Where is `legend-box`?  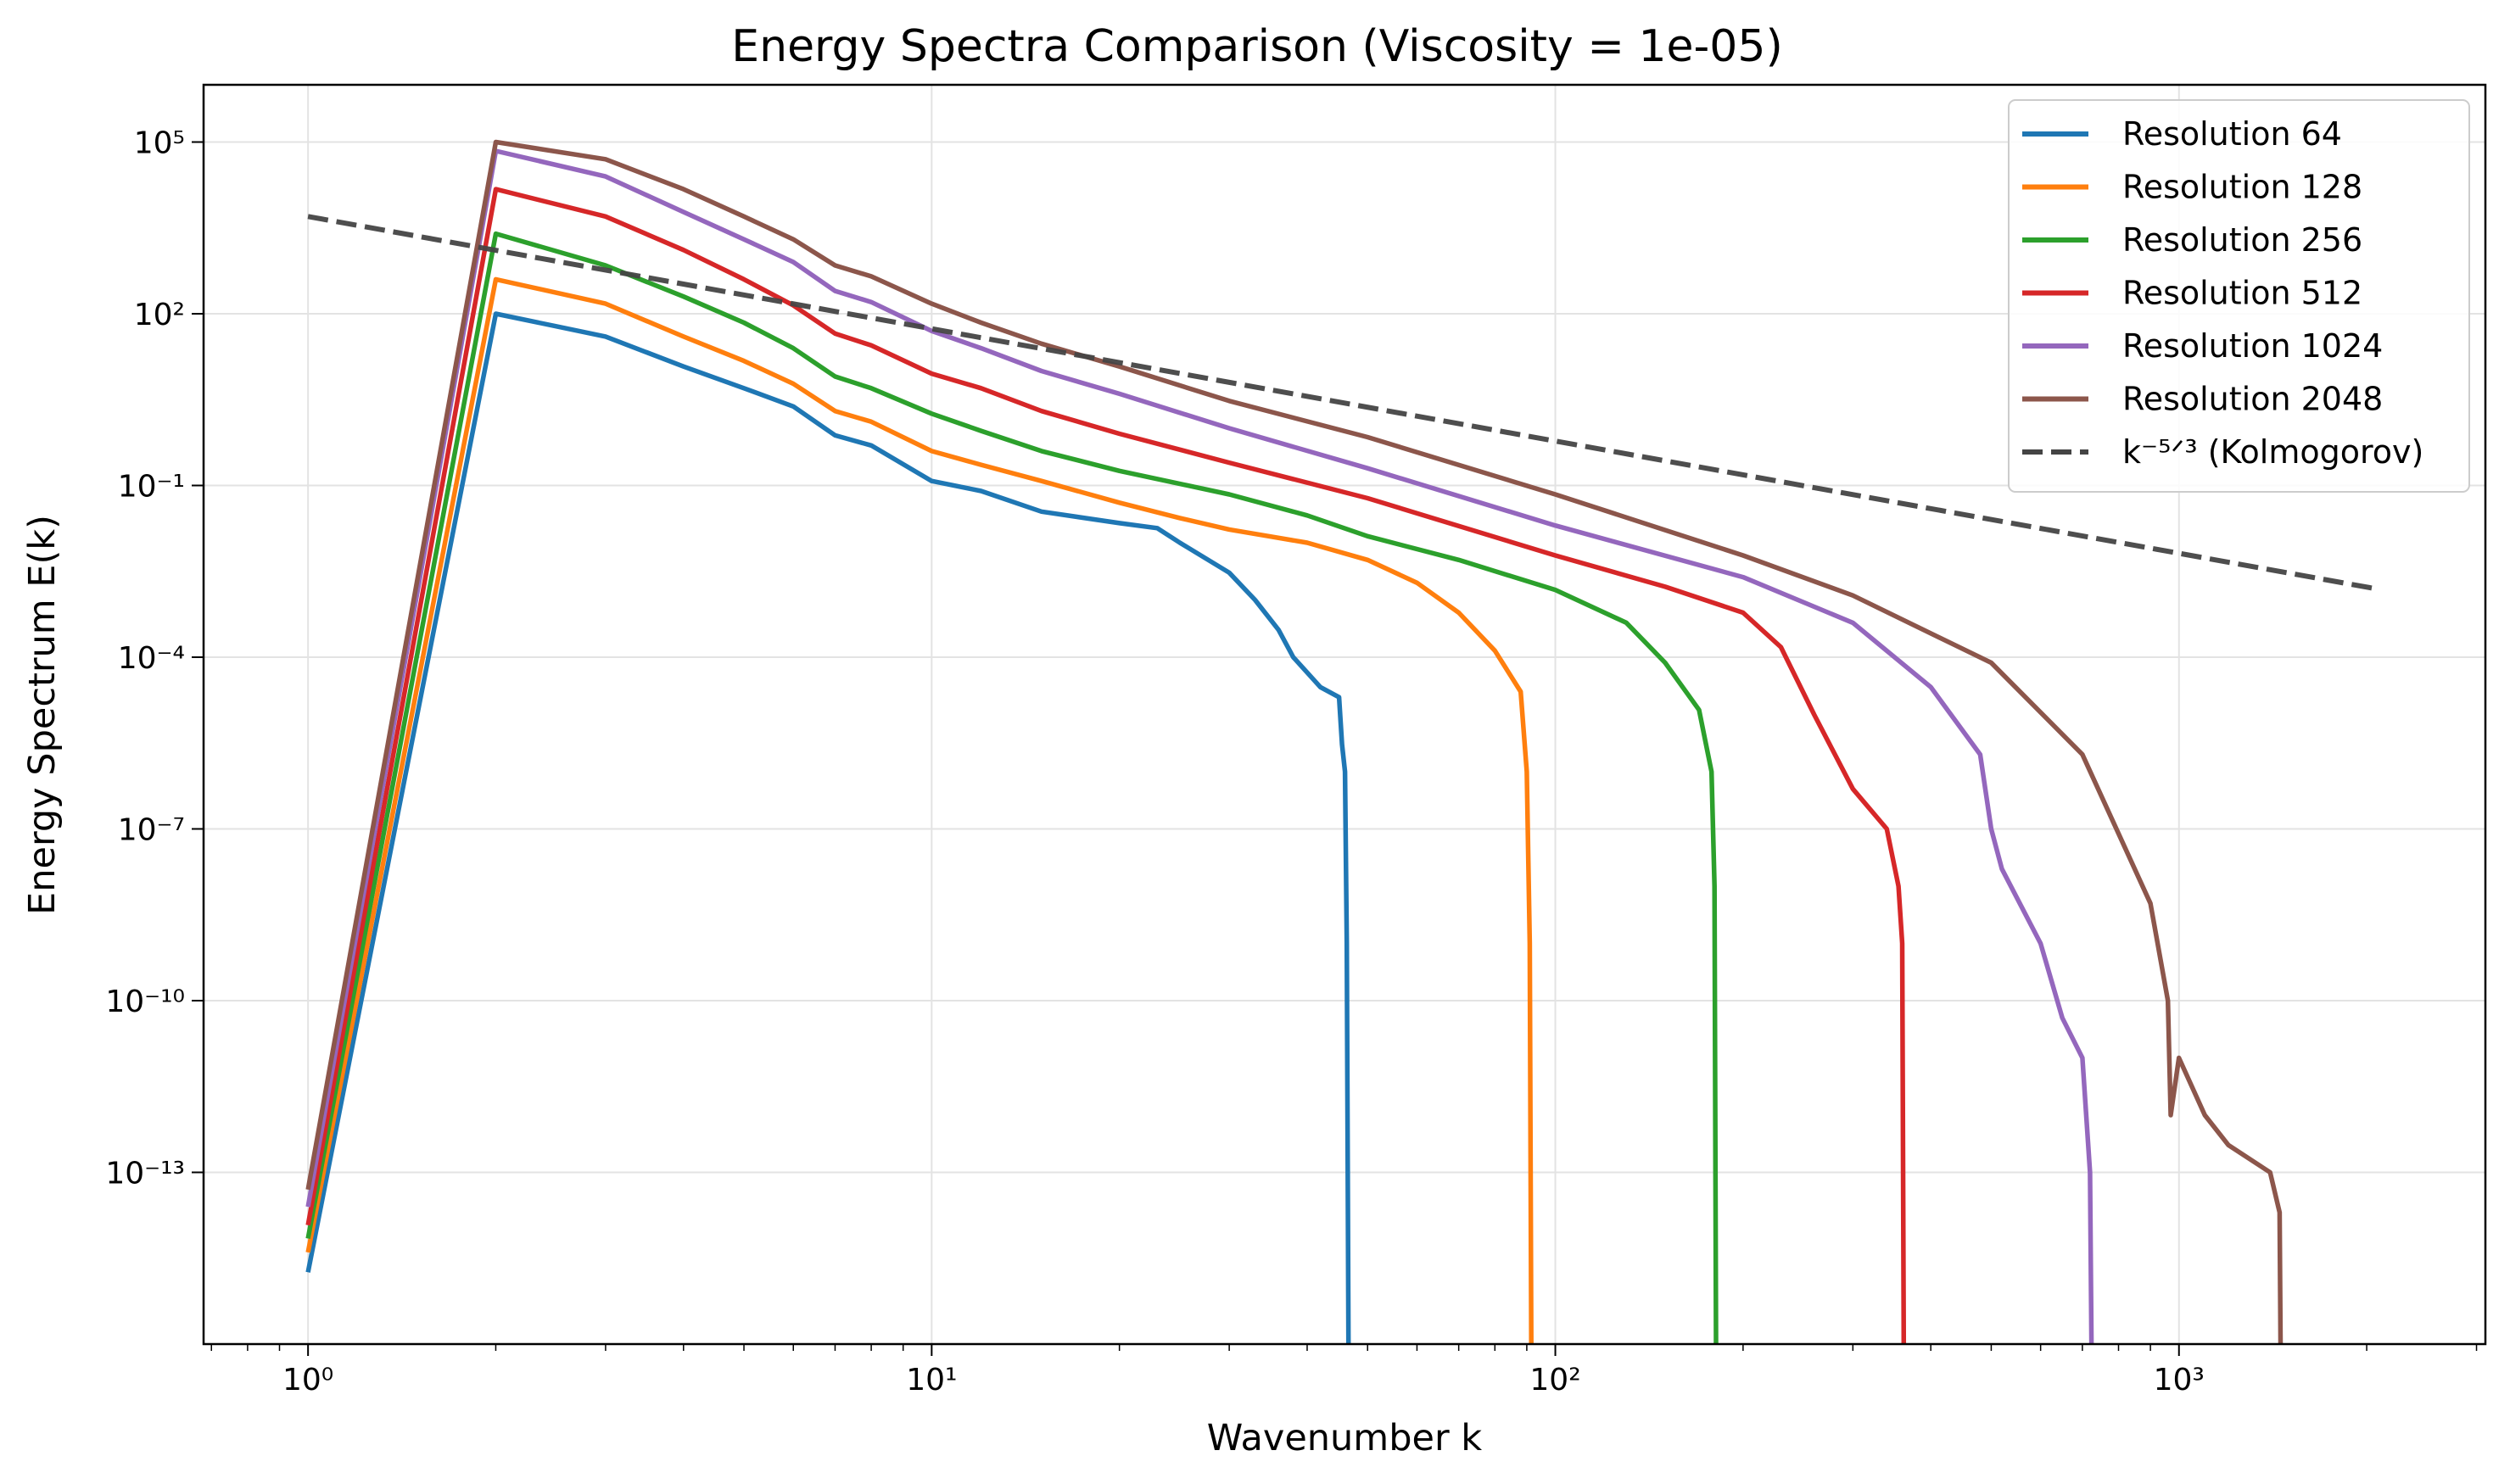 legend-box is located at coordinates (2239, 296).